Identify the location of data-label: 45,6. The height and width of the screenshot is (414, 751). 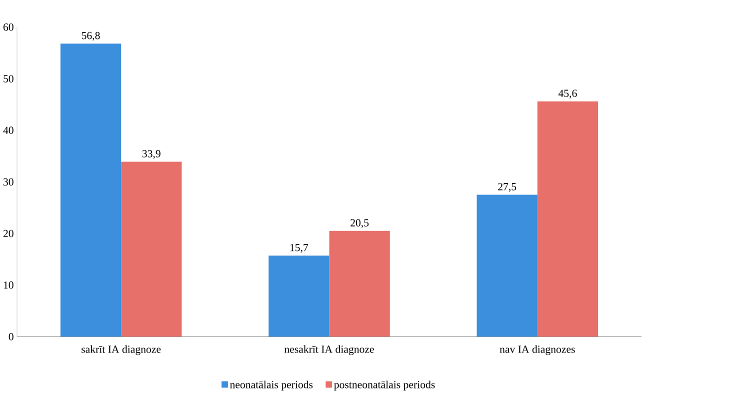
(567, 94).